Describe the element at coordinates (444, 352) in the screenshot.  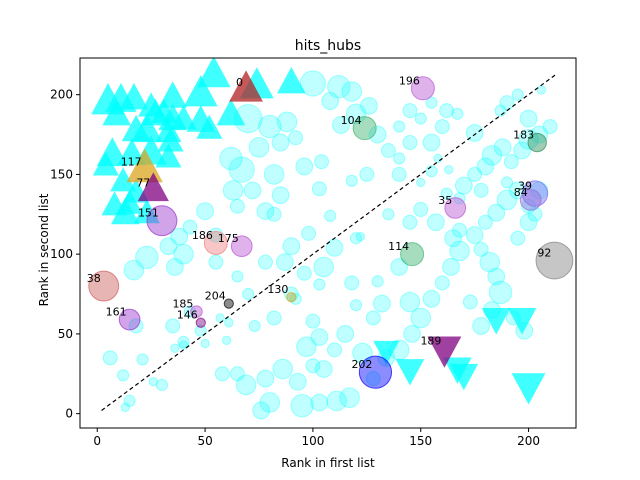
I see `highlight-marker` at that location.